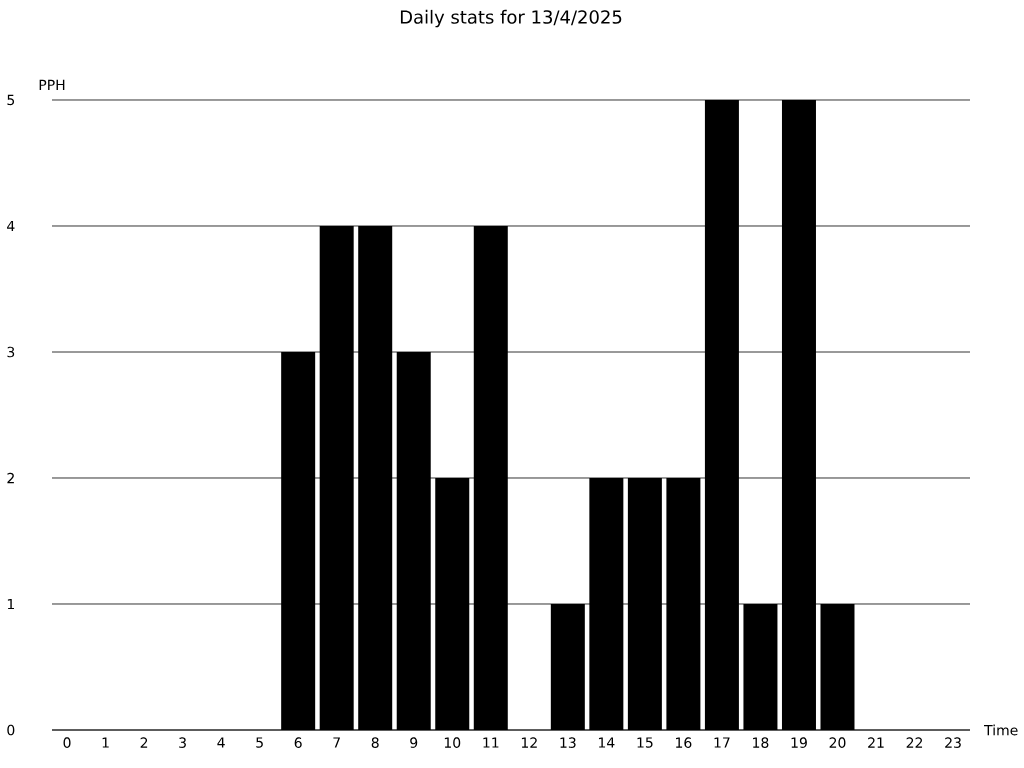  I want to click on x-tick-label: 1, so click(105, 742).